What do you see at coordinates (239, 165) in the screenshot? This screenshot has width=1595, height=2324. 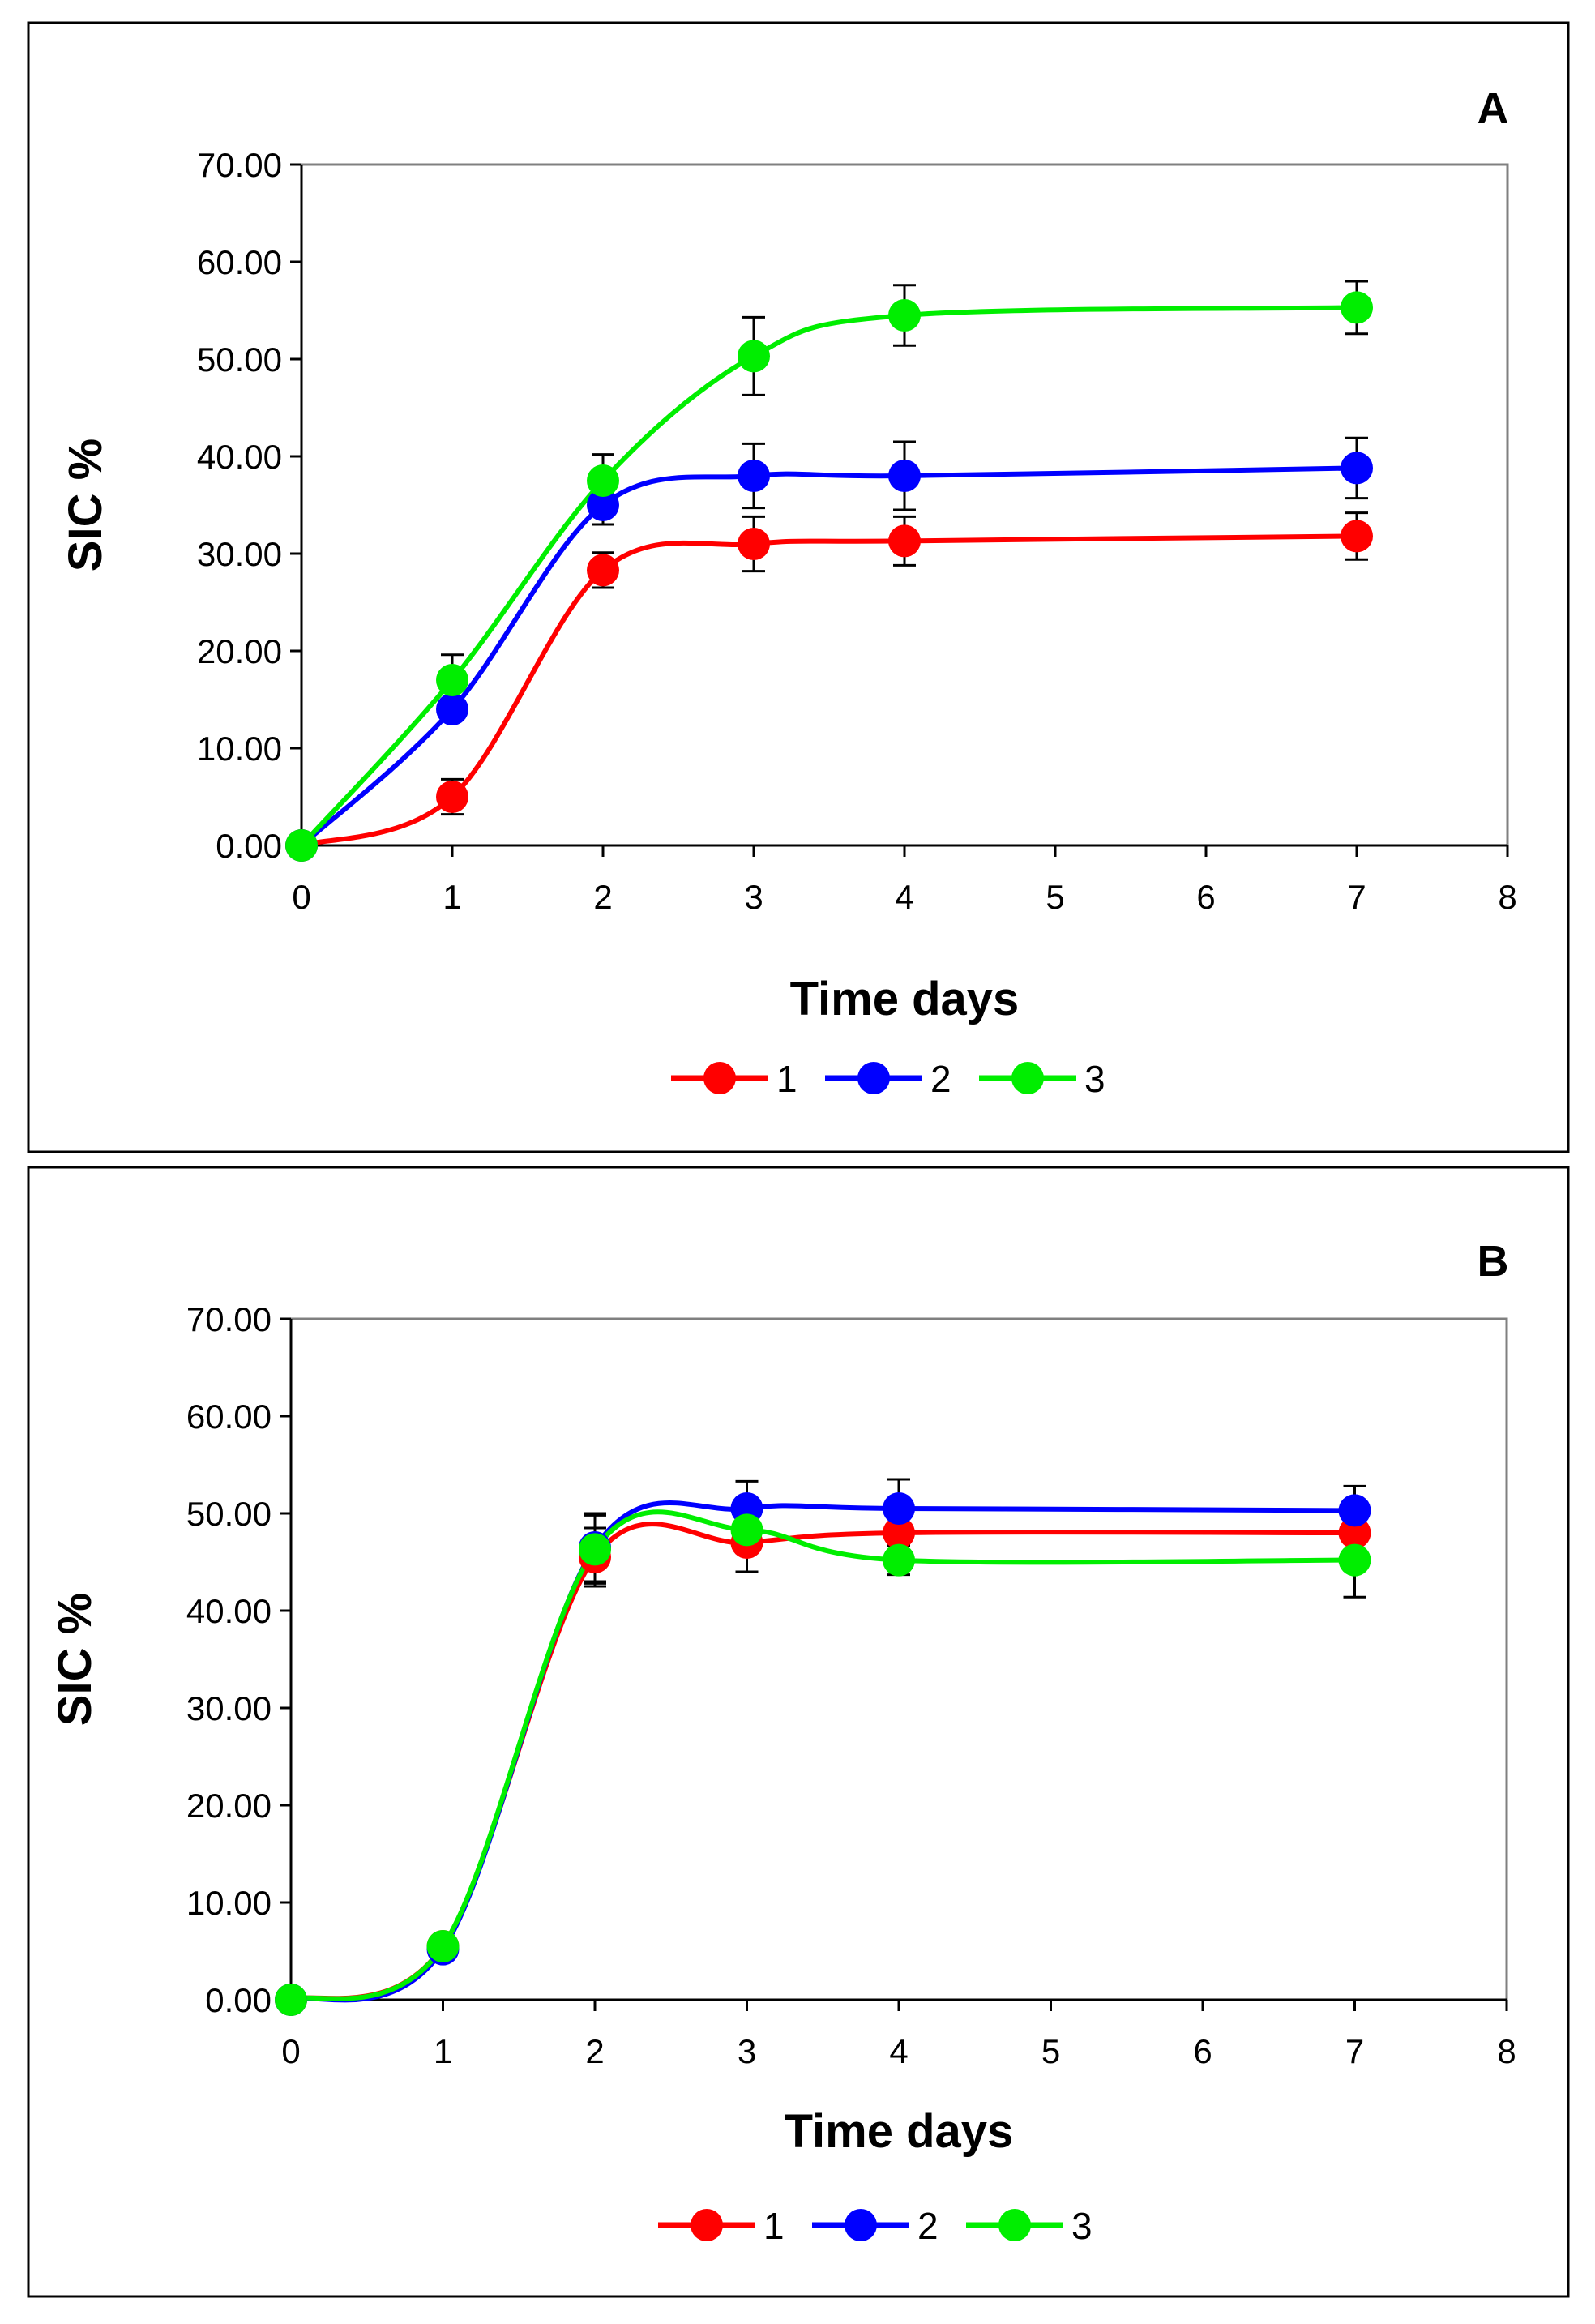 I see `panel-a-y-tick-label: 70.00` at bounding box center [239, 165].